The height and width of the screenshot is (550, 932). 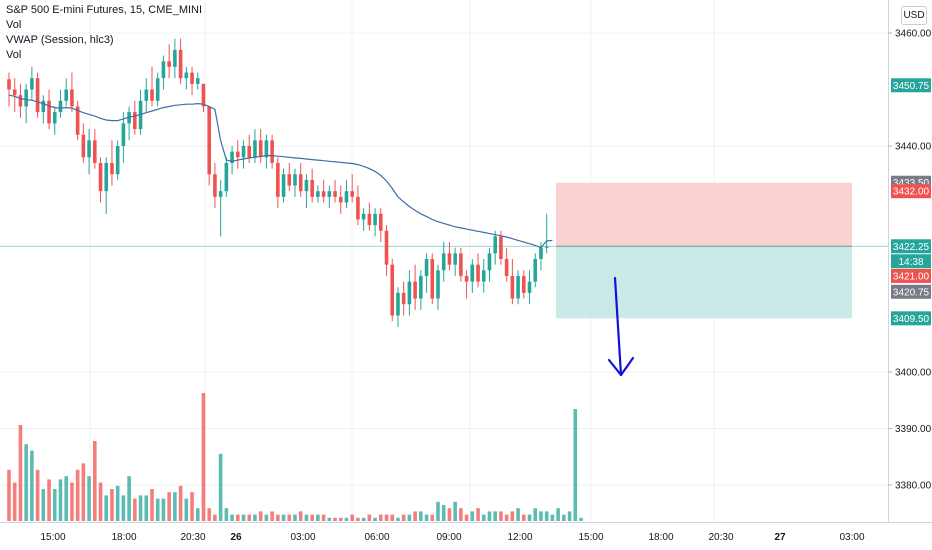 I want to click on legend-volume-label: Vol, so click(x=14, y=55).